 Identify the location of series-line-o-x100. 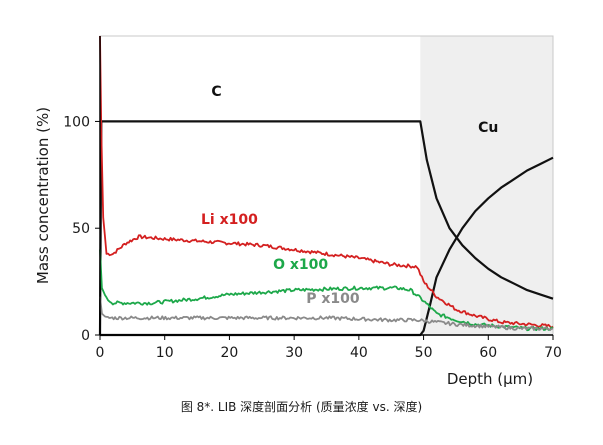
(326, 290).